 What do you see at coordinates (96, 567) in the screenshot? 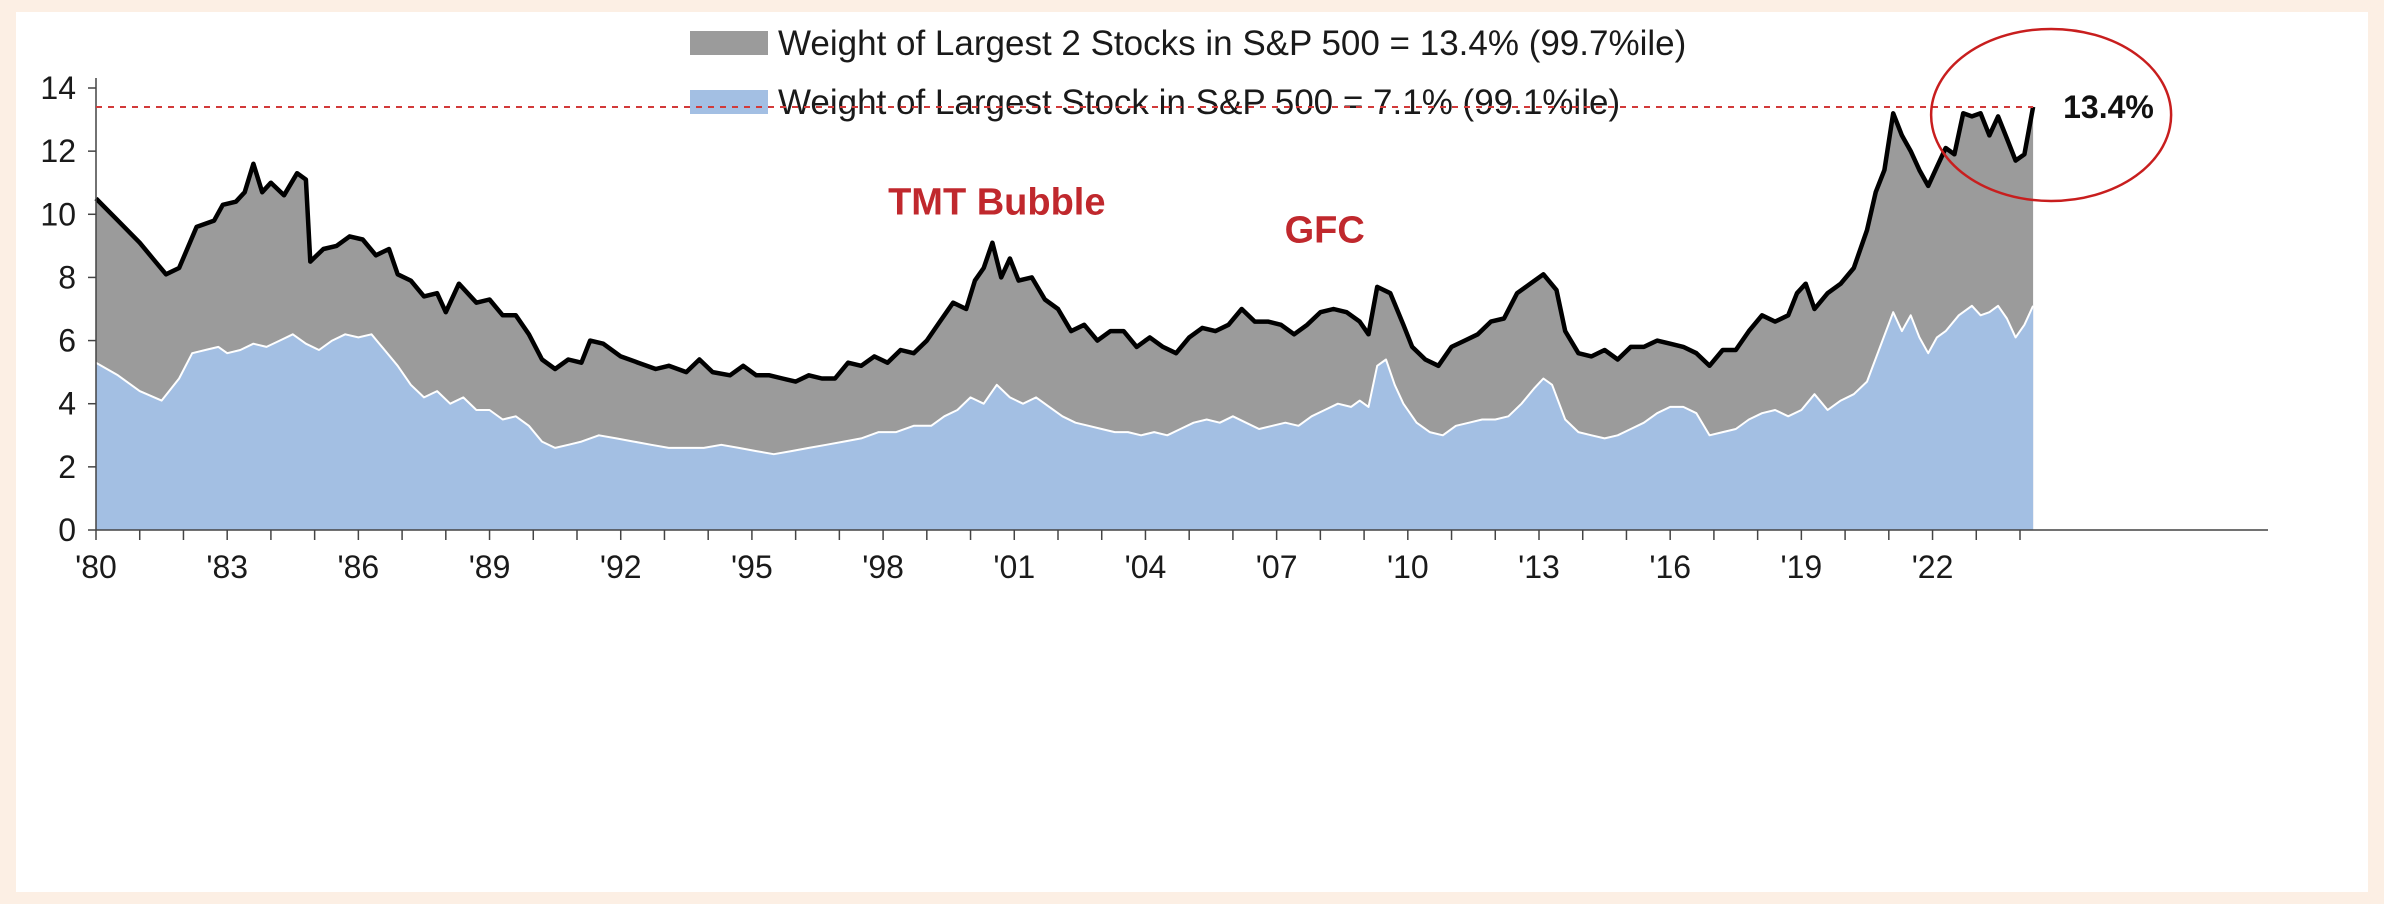
I see `x-tick-label: '80` at bounding box center [96, 567].